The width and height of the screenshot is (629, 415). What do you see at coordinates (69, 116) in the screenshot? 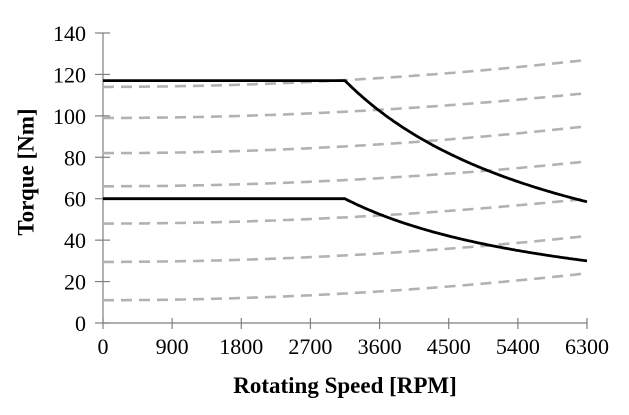
I see `y-tick-label: 100` at bounding box center [69, 116].